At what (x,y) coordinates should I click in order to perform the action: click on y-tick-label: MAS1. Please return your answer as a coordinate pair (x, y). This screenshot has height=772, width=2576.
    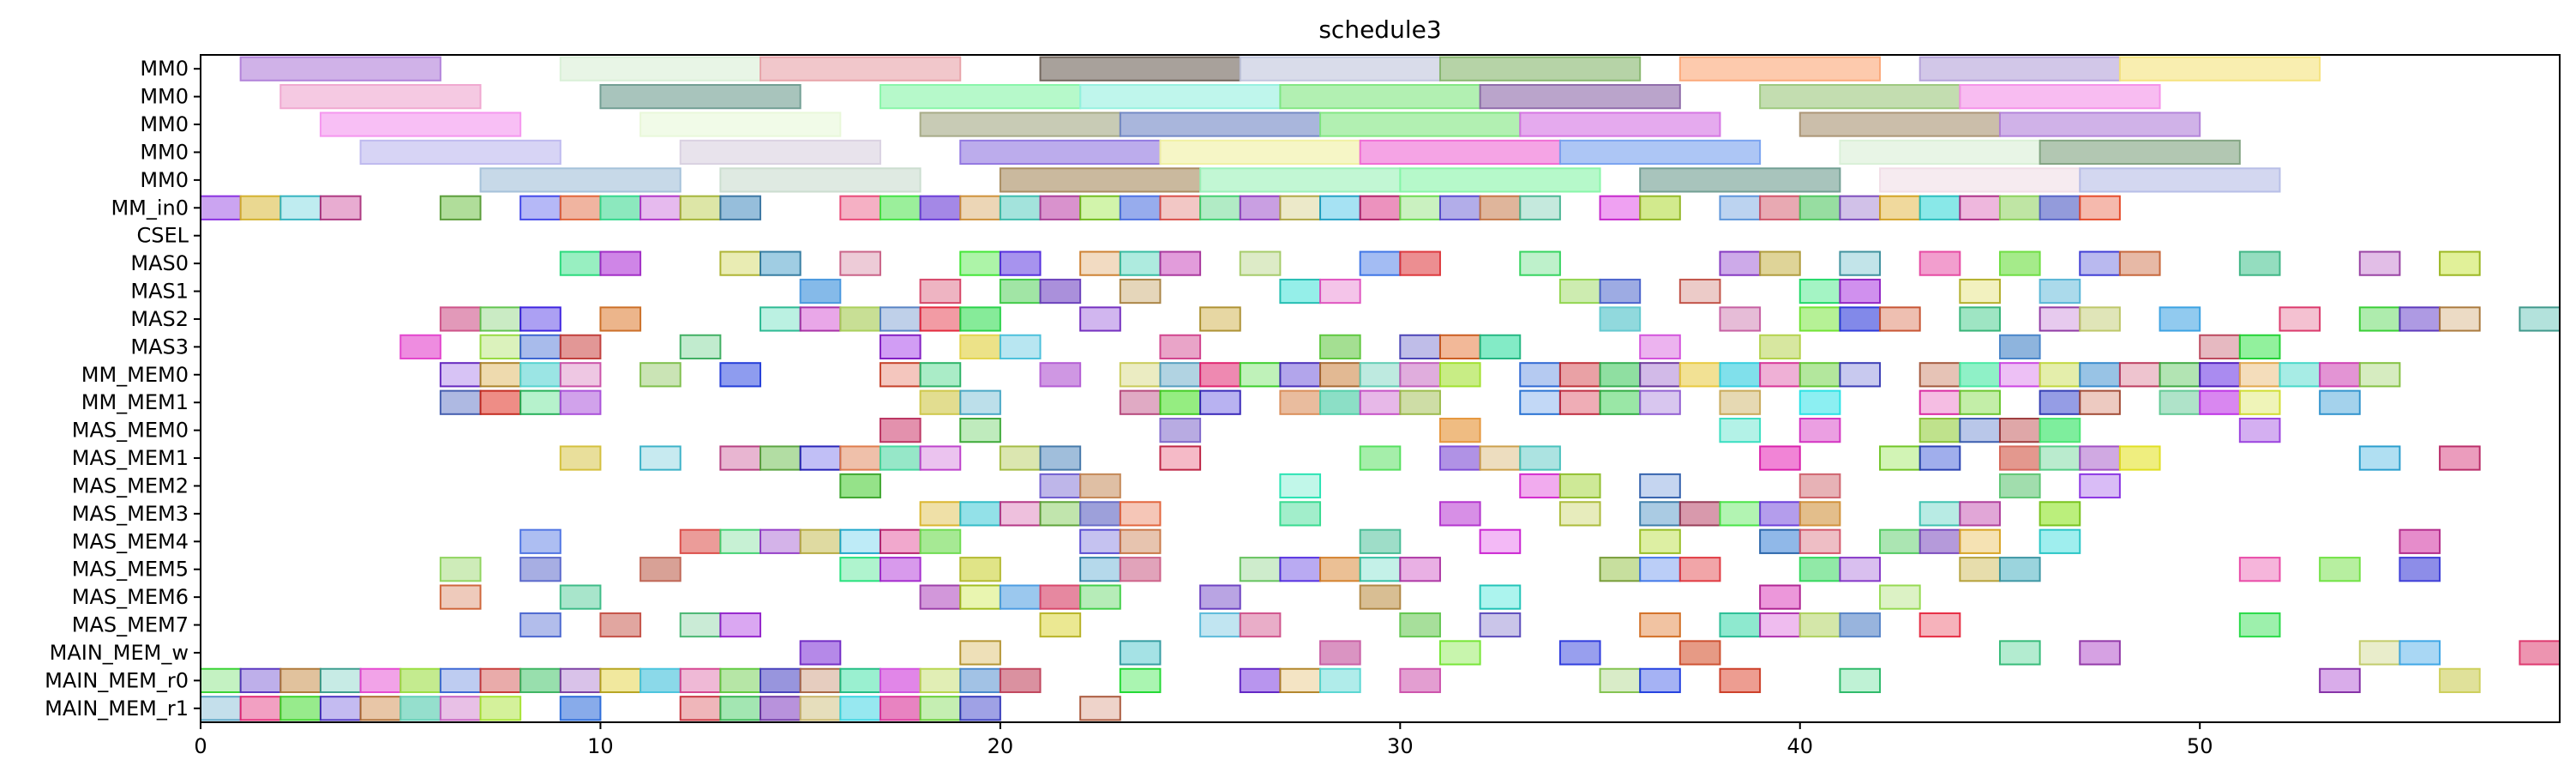
    Looking at the image, I should click on (159, 292).